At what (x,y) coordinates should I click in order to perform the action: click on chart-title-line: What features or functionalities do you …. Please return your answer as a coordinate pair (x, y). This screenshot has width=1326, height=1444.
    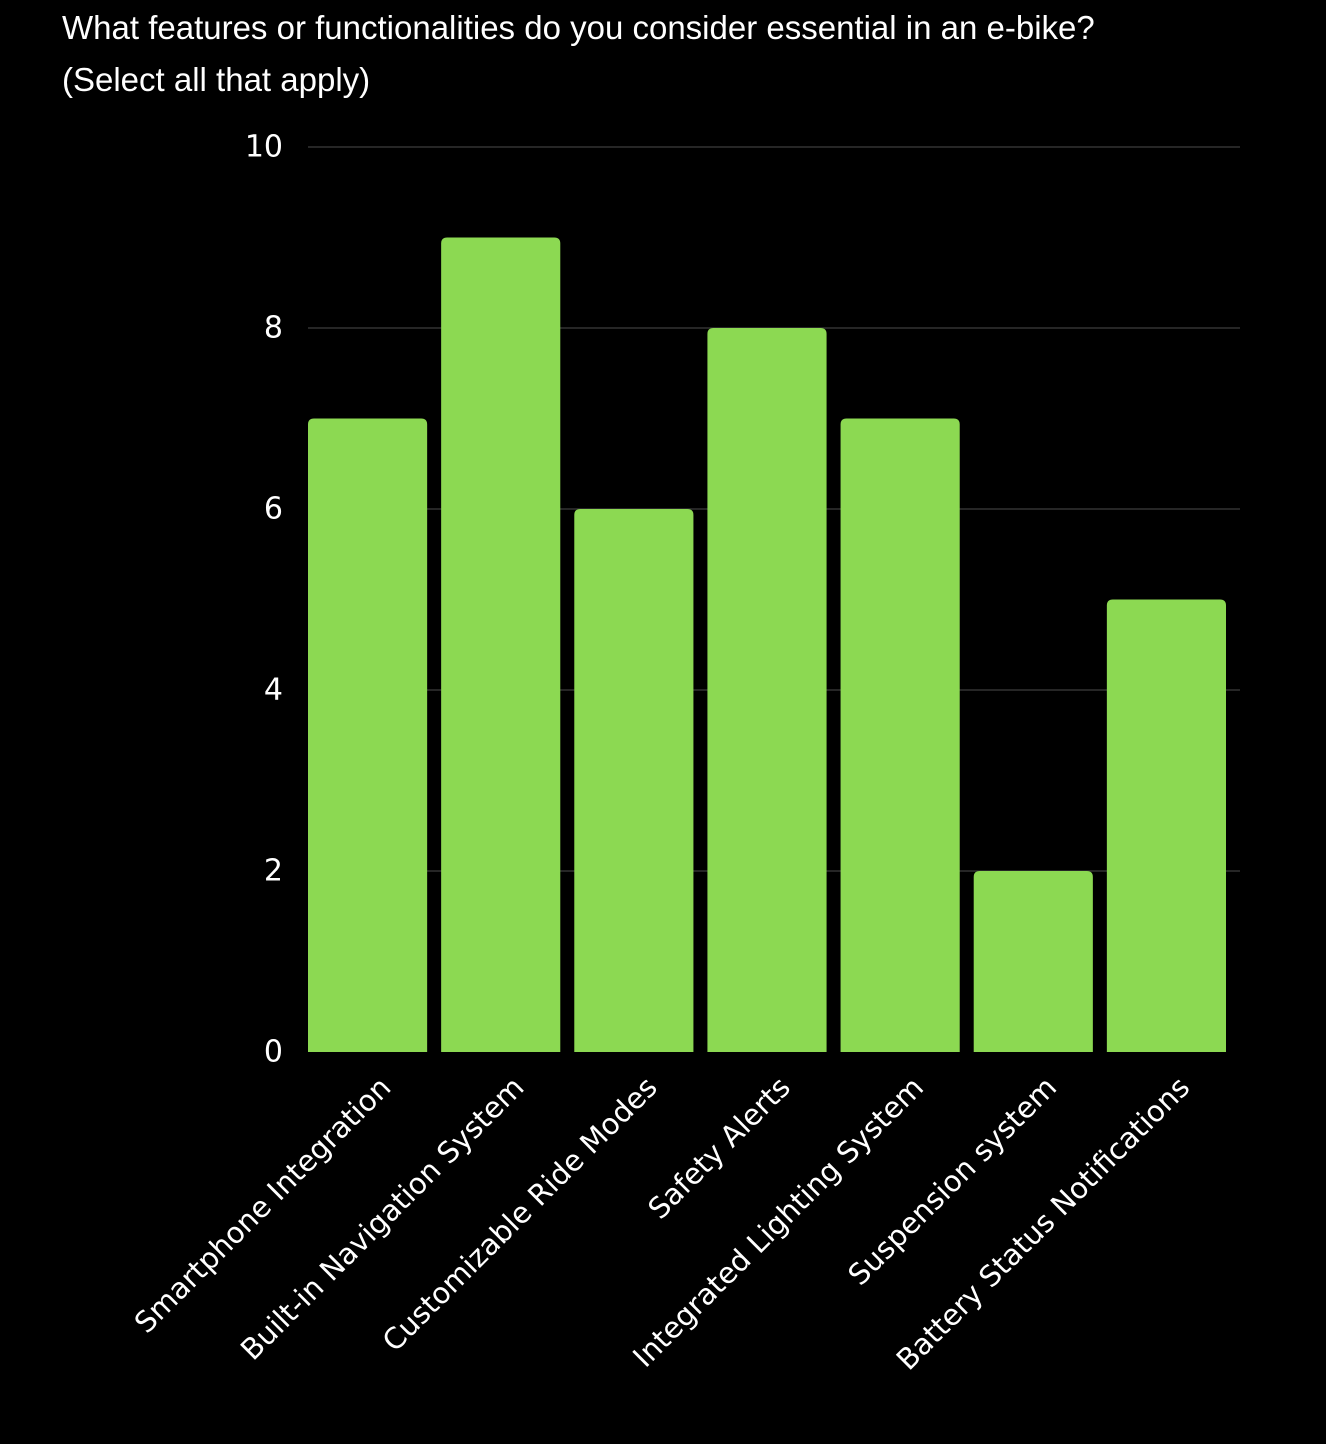
    Looking at the image, I should click on (578, 27).